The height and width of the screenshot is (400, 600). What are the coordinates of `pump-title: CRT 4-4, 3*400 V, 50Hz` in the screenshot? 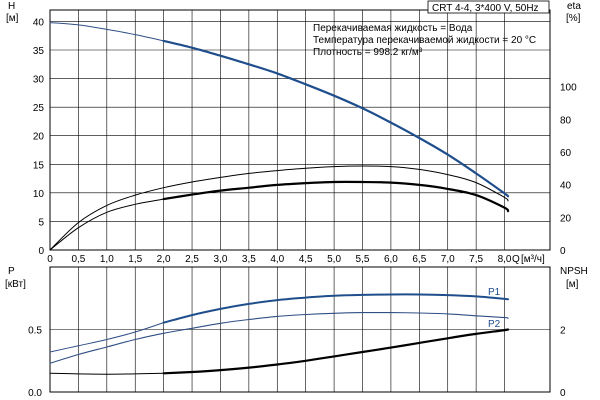 It's located at (485, 8).